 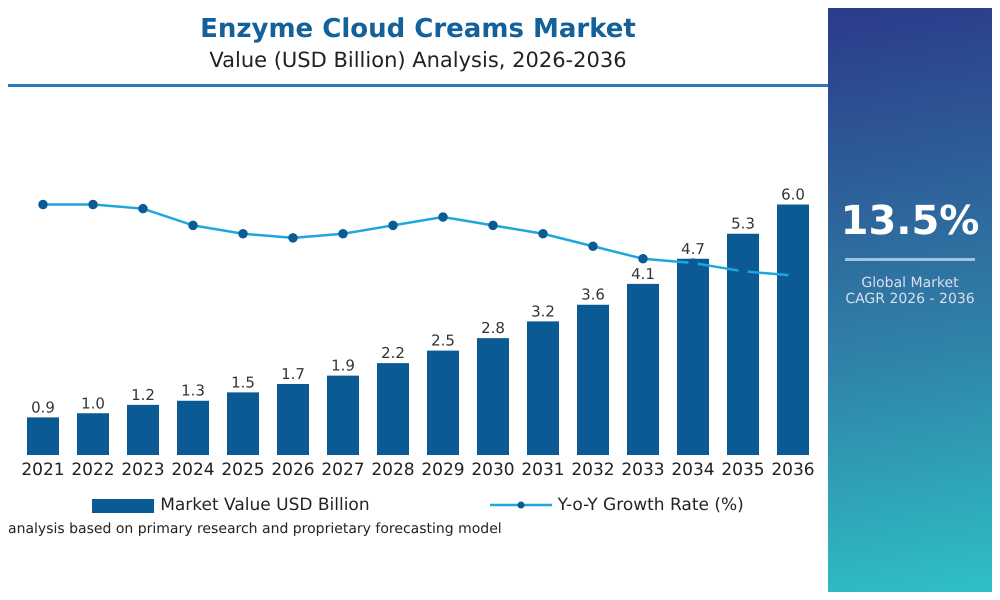 I want to click on text: analysis based on primary research and proprietary forecasting model, so click(x=255, y=529).